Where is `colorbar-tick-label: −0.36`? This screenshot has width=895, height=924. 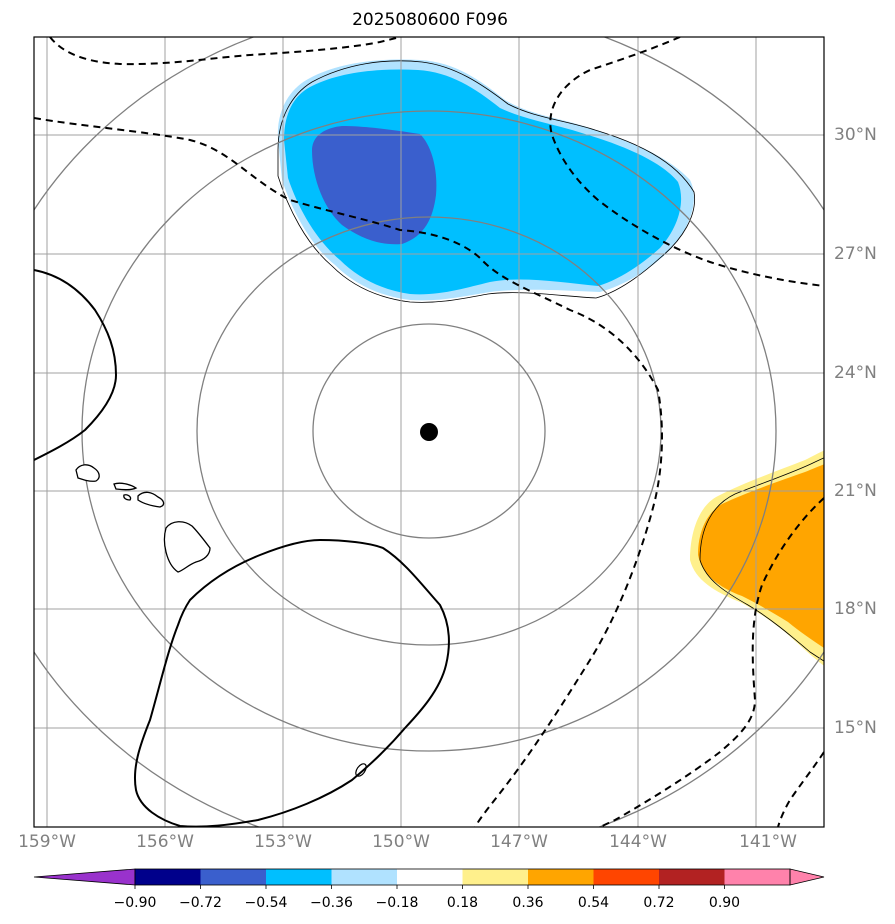 colorbar-tick-label: −0.36 is located at coordinates (331, 903).